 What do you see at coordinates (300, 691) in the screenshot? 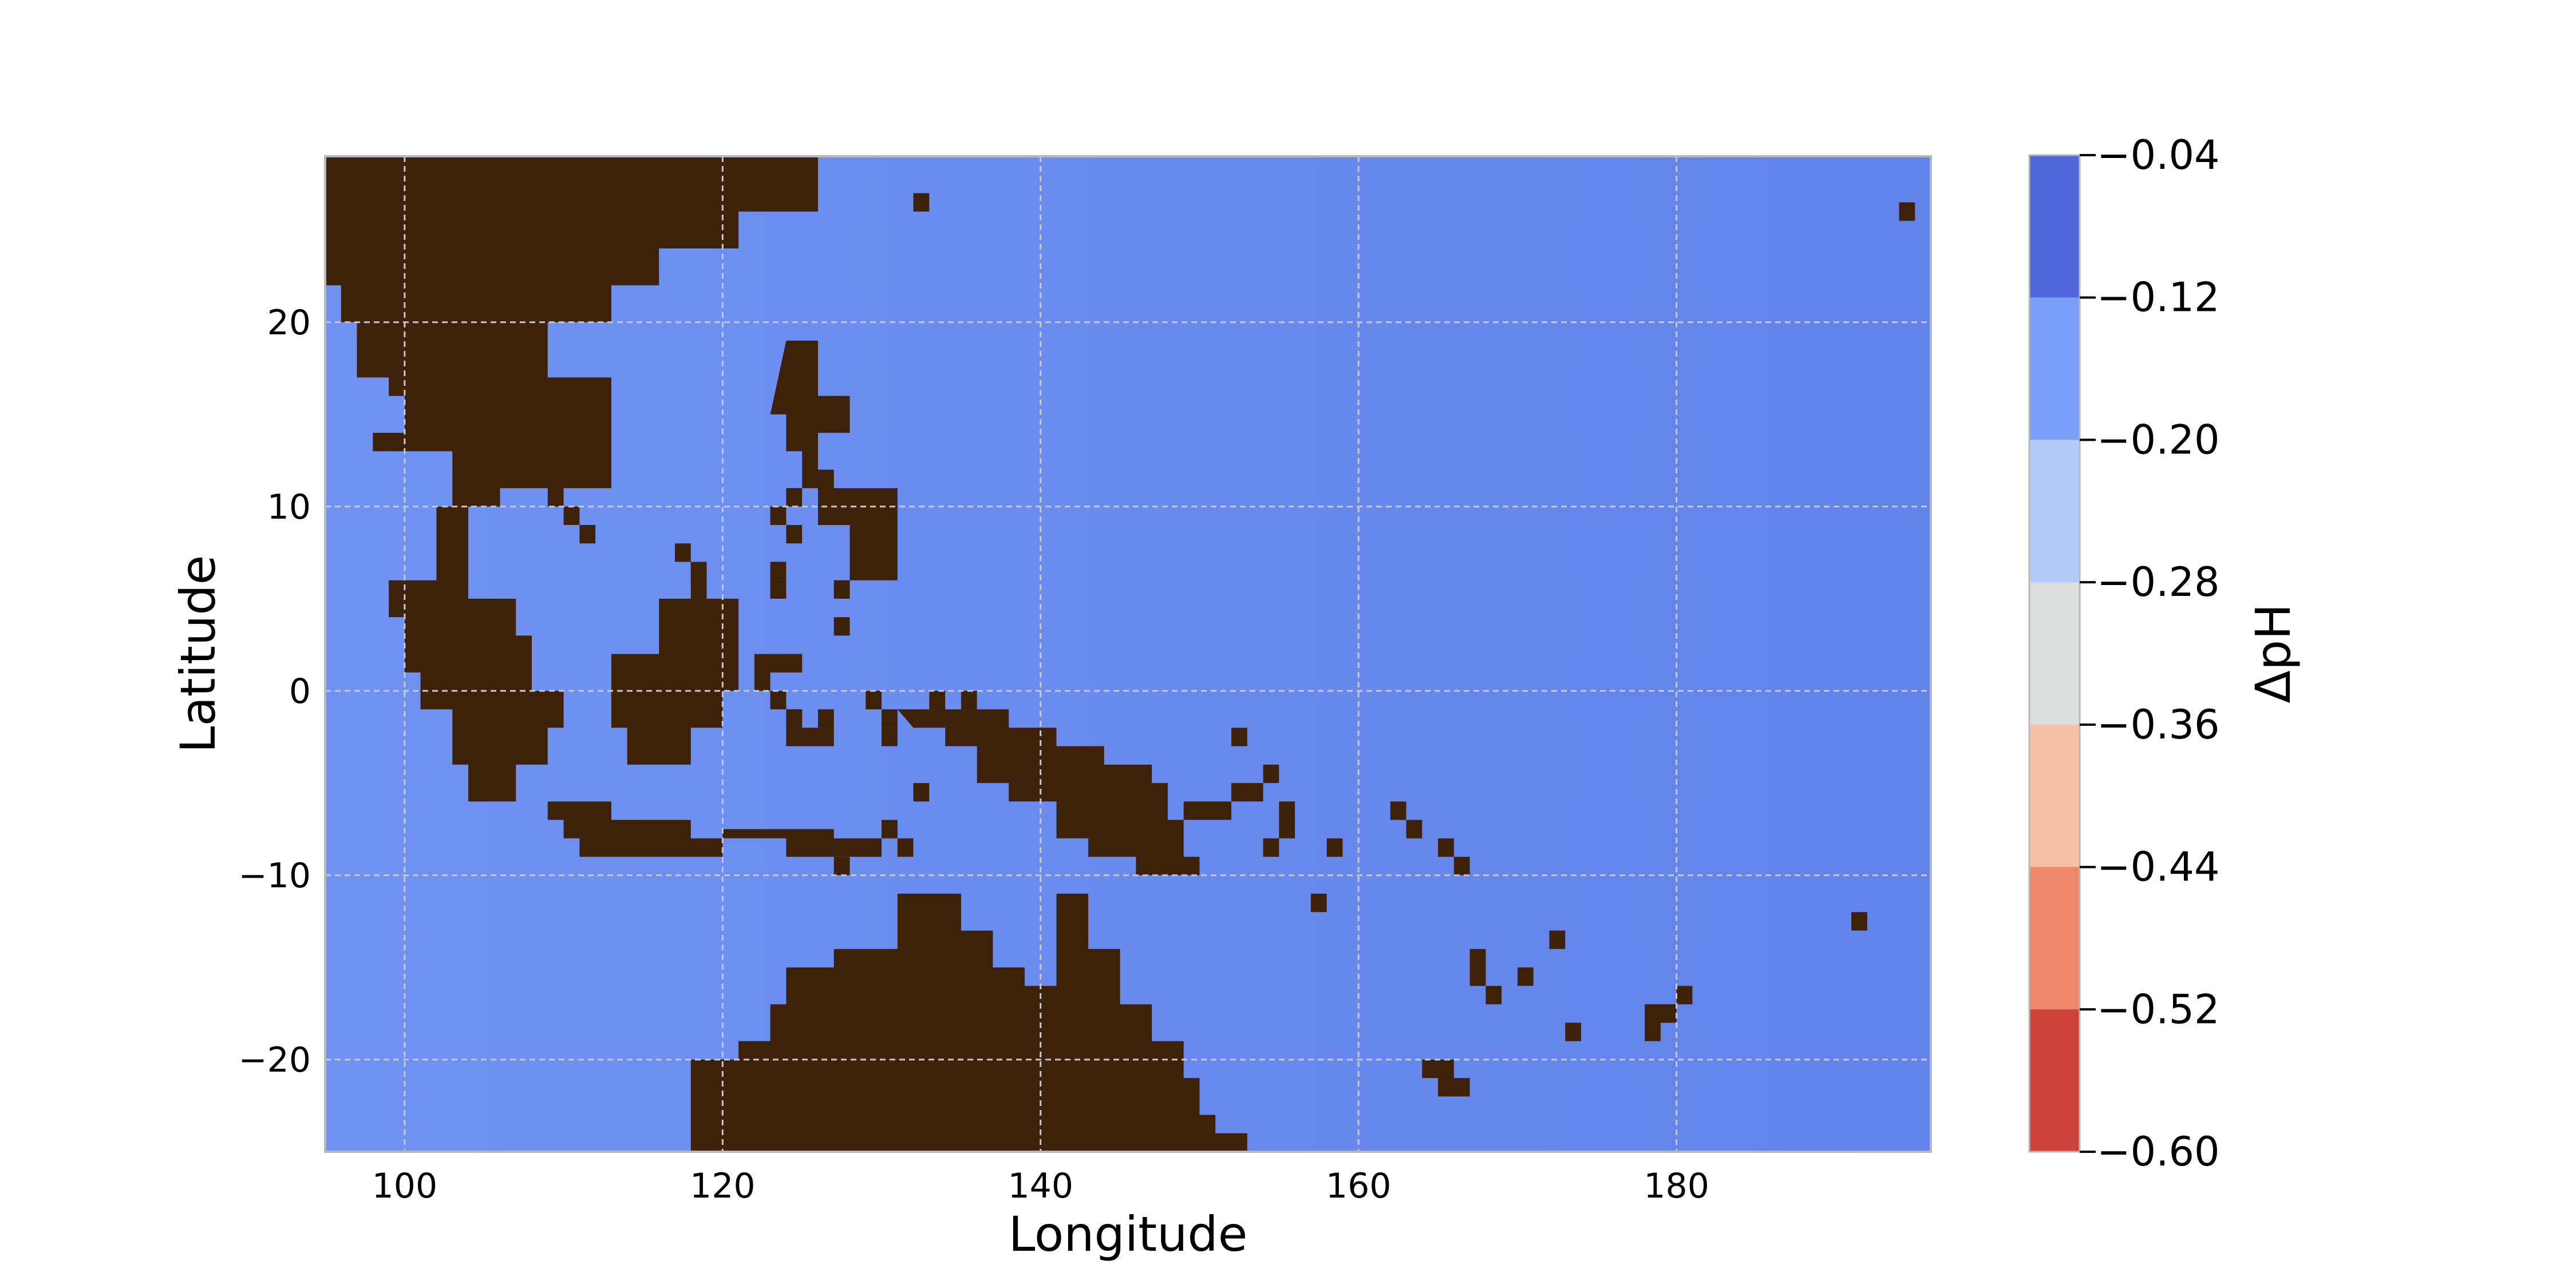
I see `y-tick-label: 0` at bounding box center [300, 691].